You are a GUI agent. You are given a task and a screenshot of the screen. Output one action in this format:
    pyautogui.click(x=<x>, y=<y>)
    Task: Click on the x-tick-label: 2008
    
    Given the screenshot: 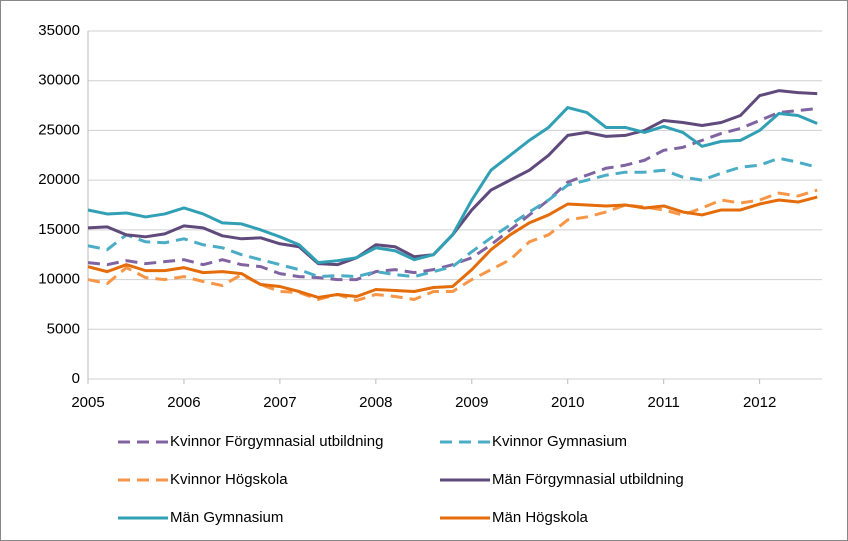 What is the action you would take?
    pyautogui.click(x=375, y=402)
    